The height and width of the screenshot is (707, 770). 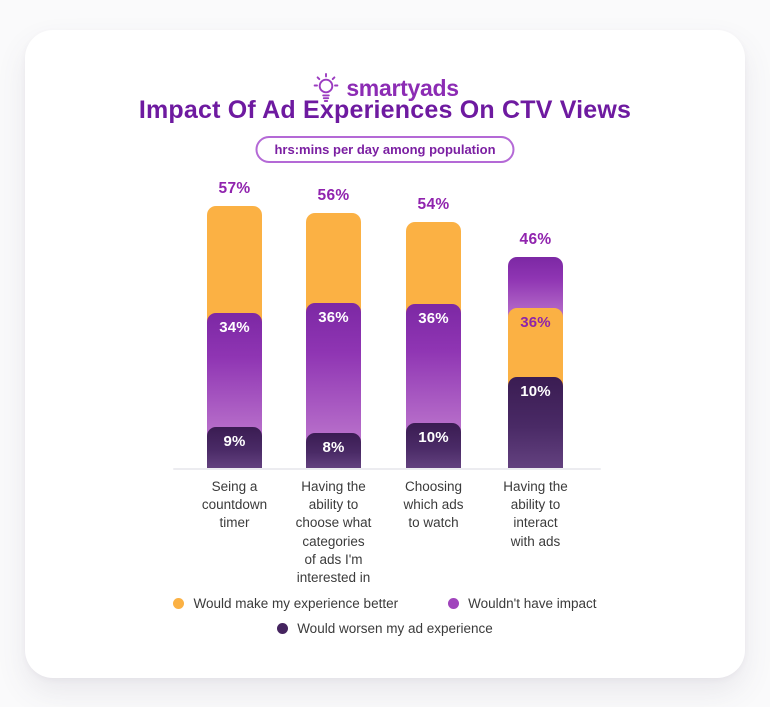 I want to click on bar-total-label: 56%, so click(x=333, y=195).